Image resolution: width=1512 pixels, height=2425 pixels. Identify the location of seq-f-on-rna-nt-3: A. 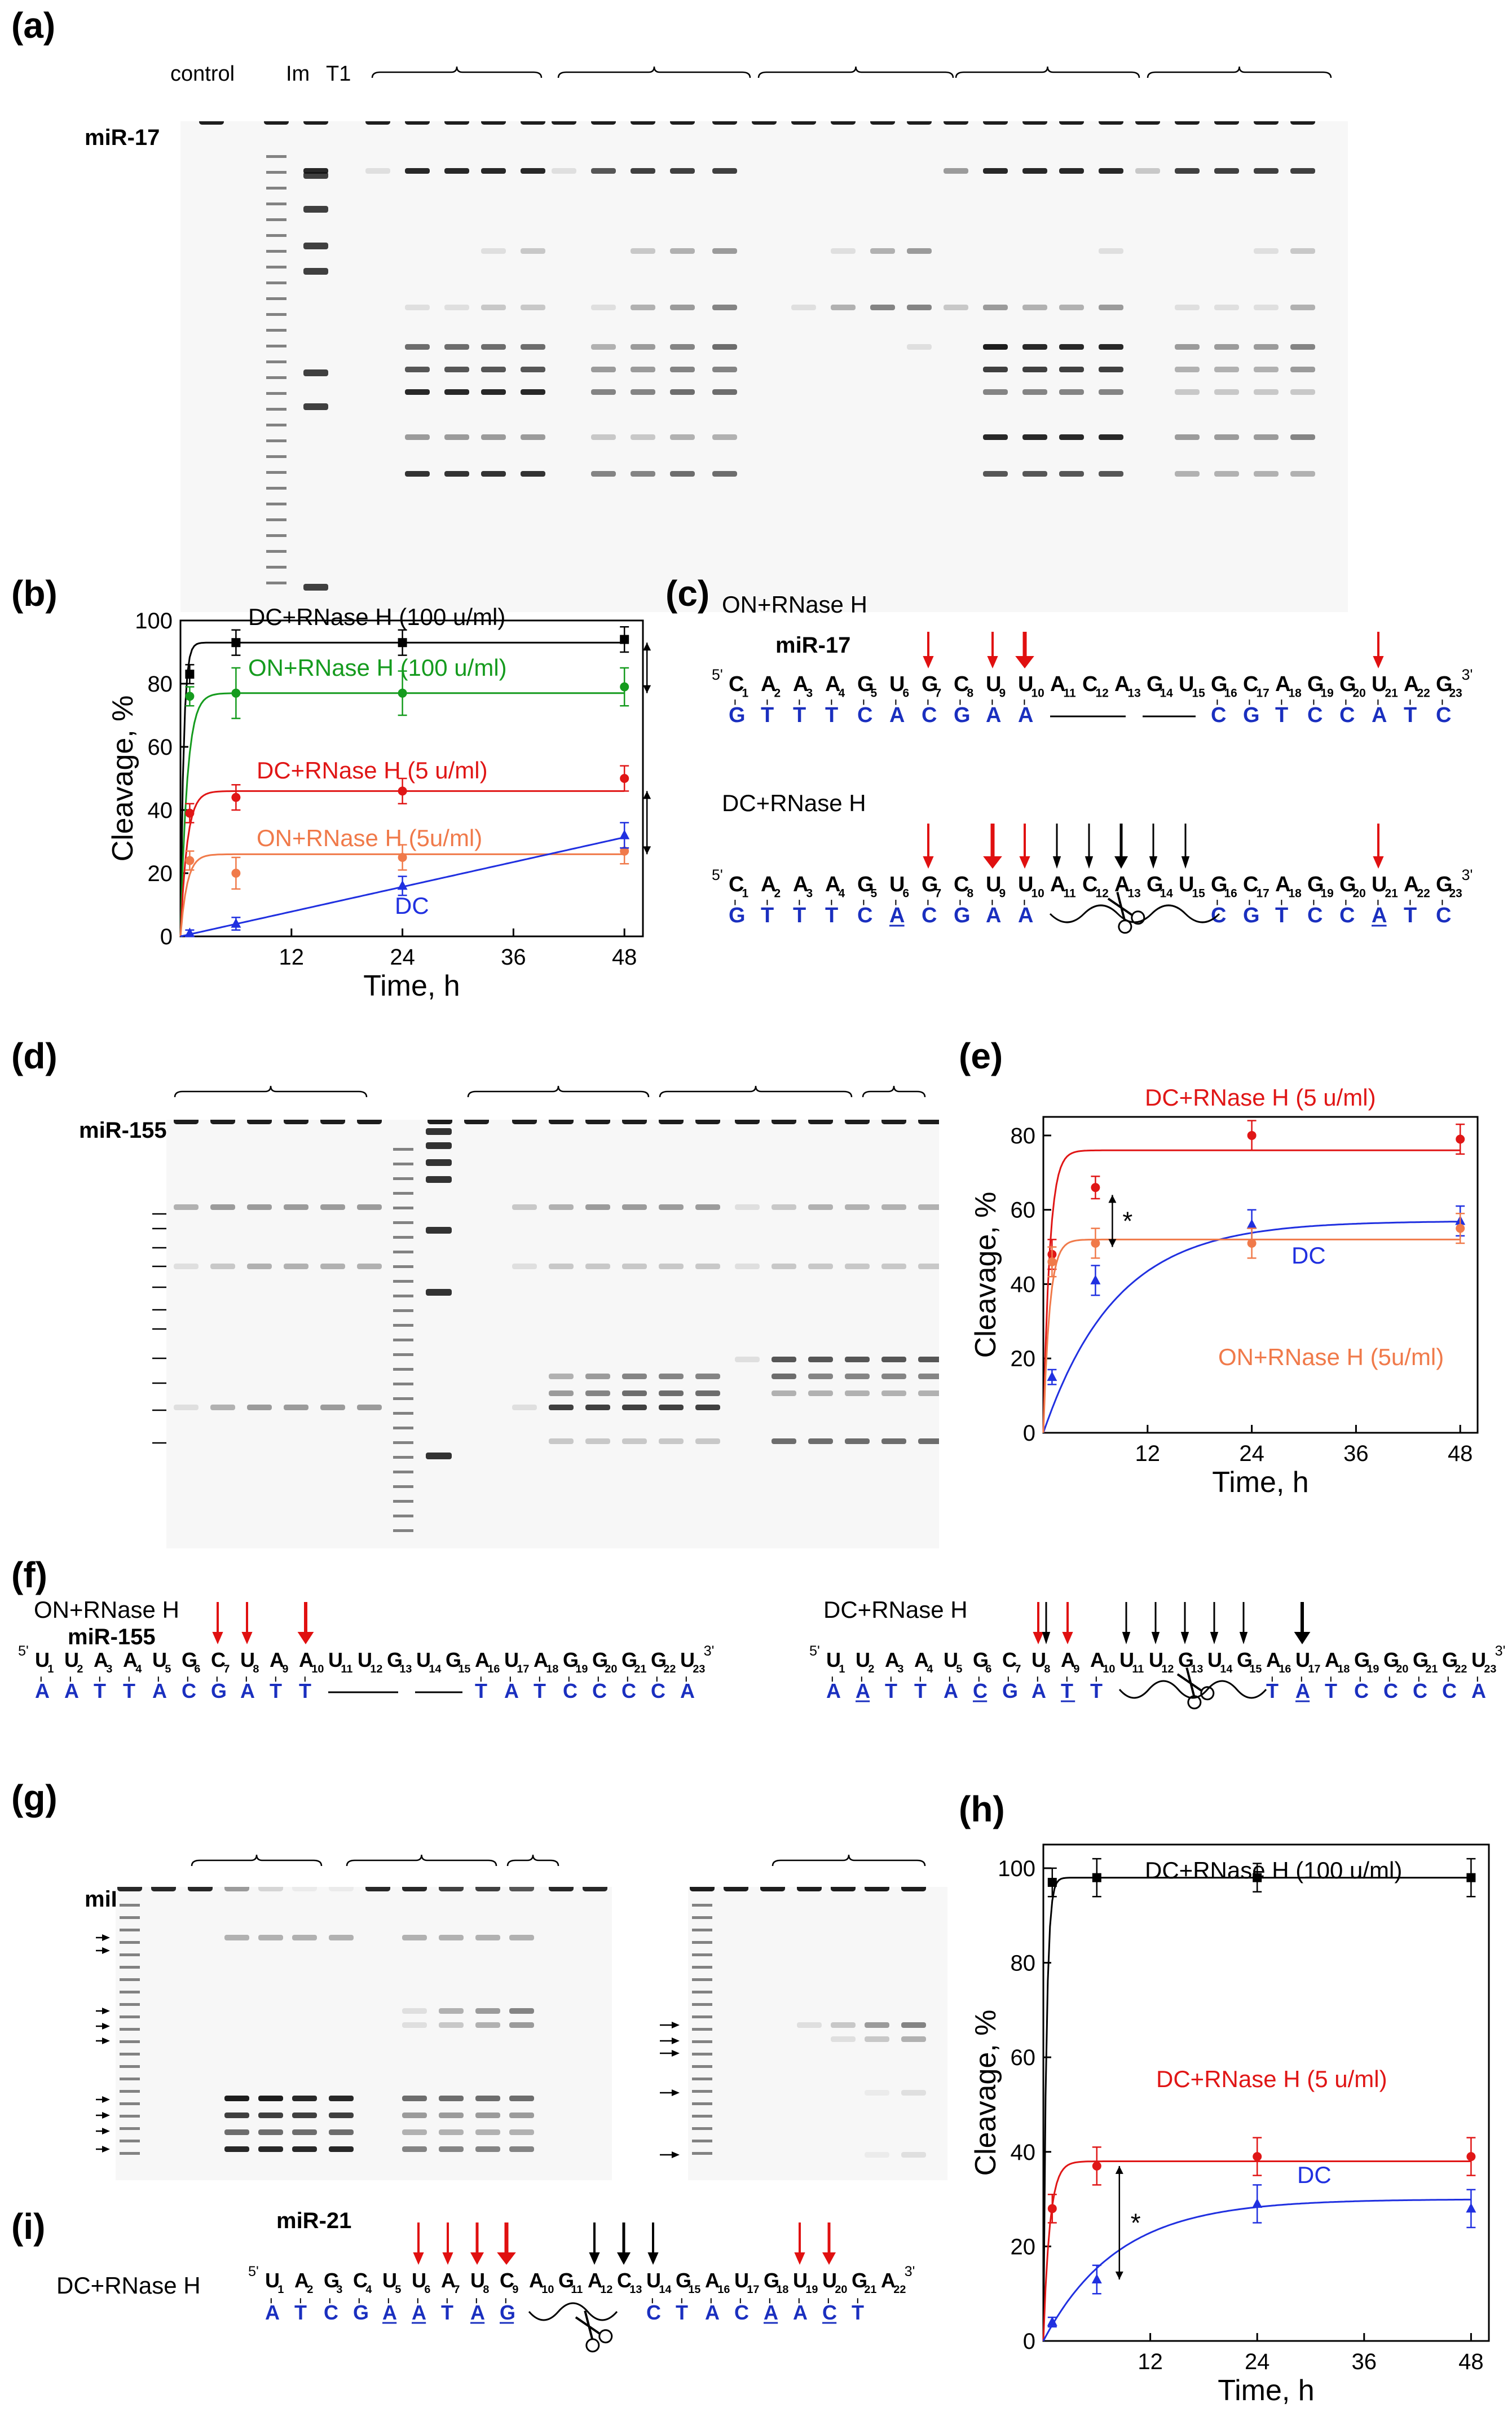
(131, 1659).